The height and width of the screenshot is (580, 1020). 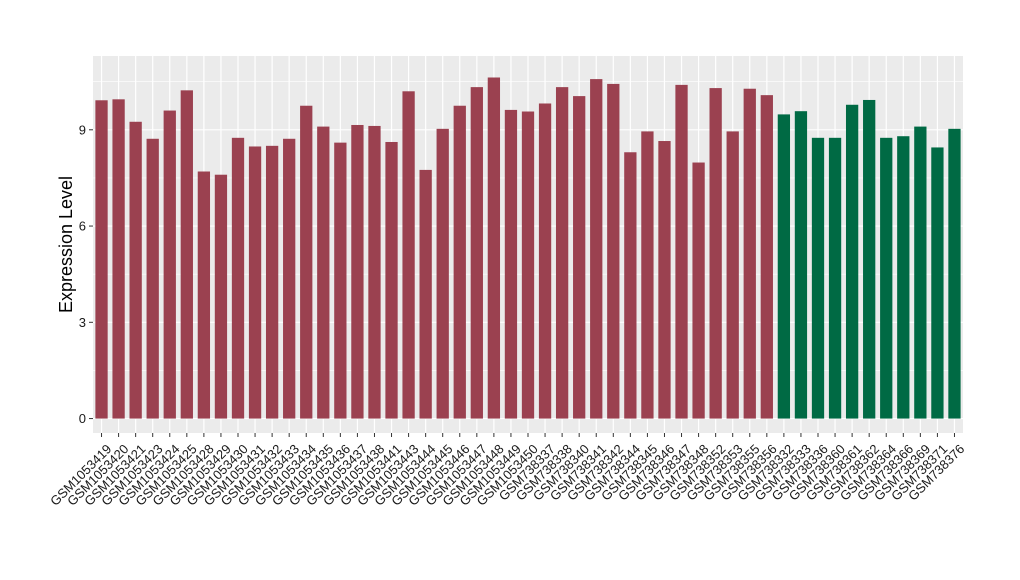 What do you see at coordinates (86, 274) in the screenshot?
I see `y-axis: 0 3 6 9` at bounding box center [86, 274].